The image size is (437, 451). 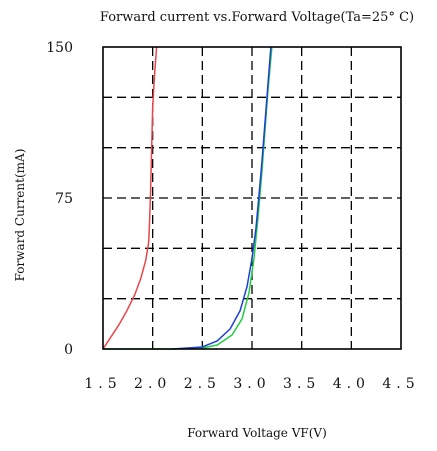 What do you see at coordinates (257, 433) in the screenshot?
I see `x-axis-title: Forward Voltage VF(V)` at bounding box center [257, 433].